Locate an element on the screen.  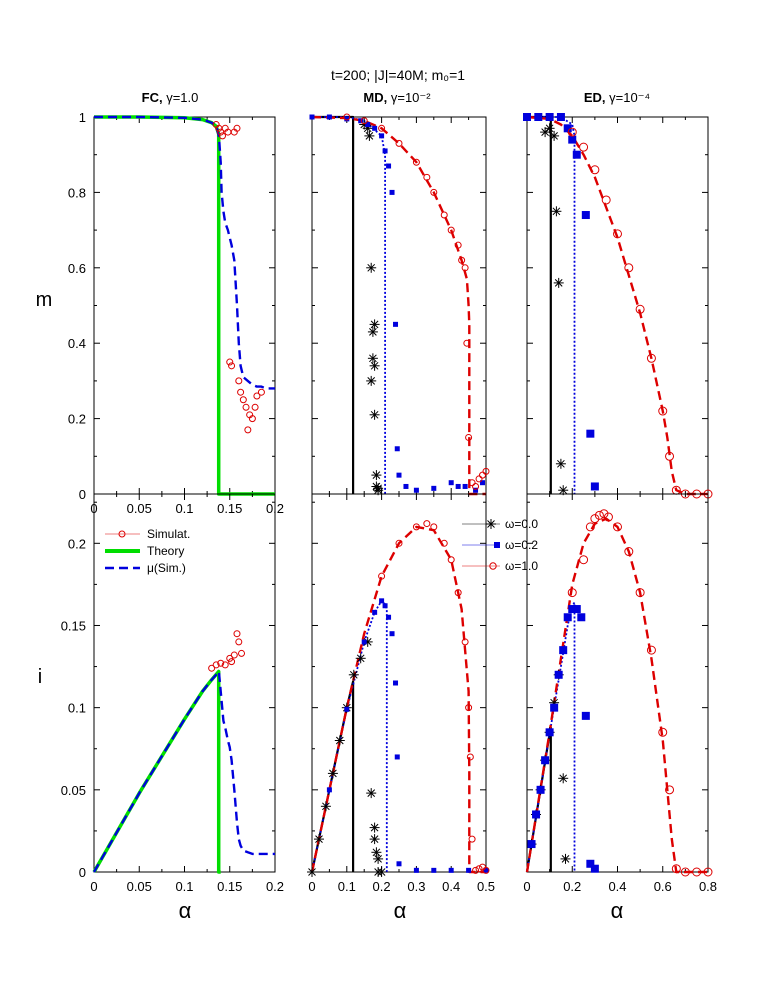
y-tick-label: 0.8 is located at coordinates (77, 192).